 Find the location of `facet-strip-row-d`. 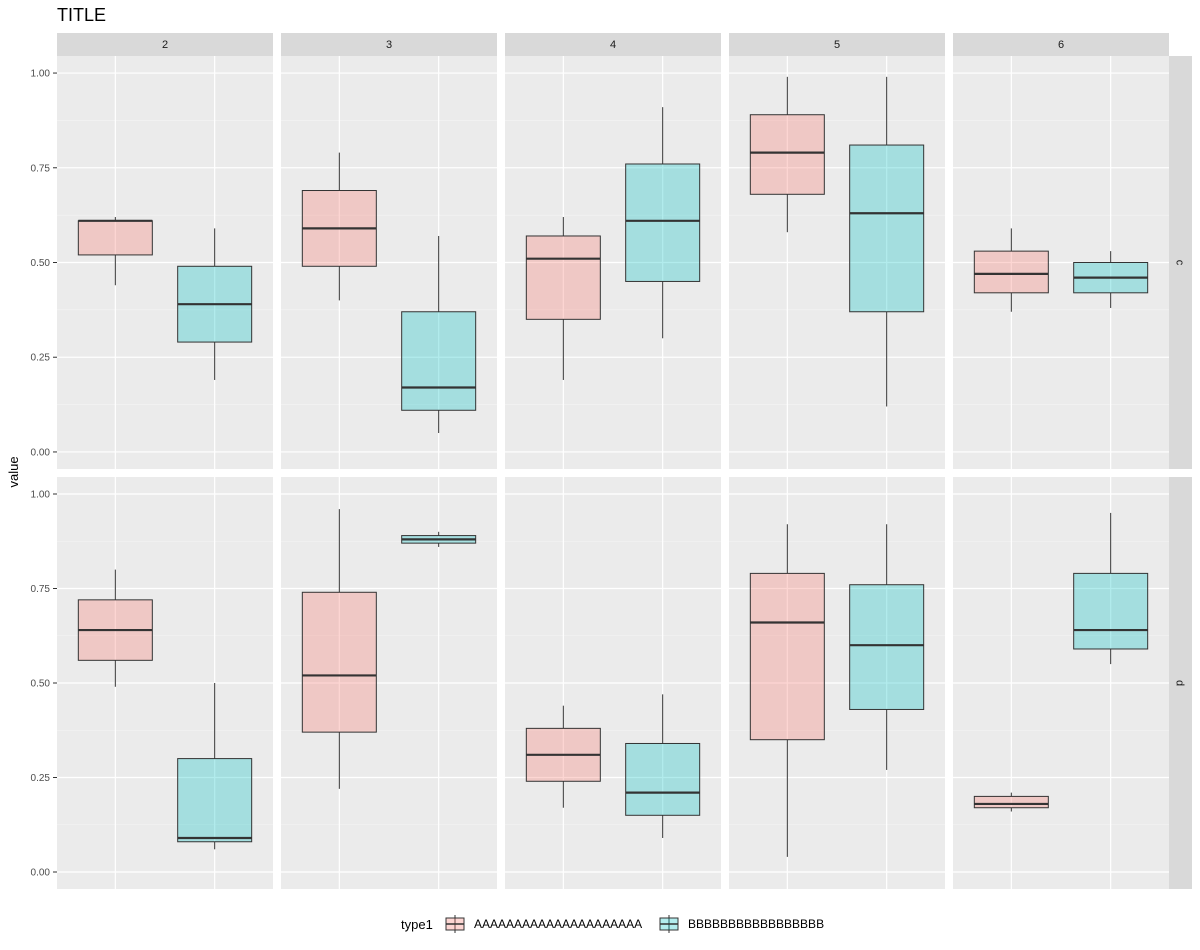

facet-strip-row-d is located at coordinates (1180, 683).